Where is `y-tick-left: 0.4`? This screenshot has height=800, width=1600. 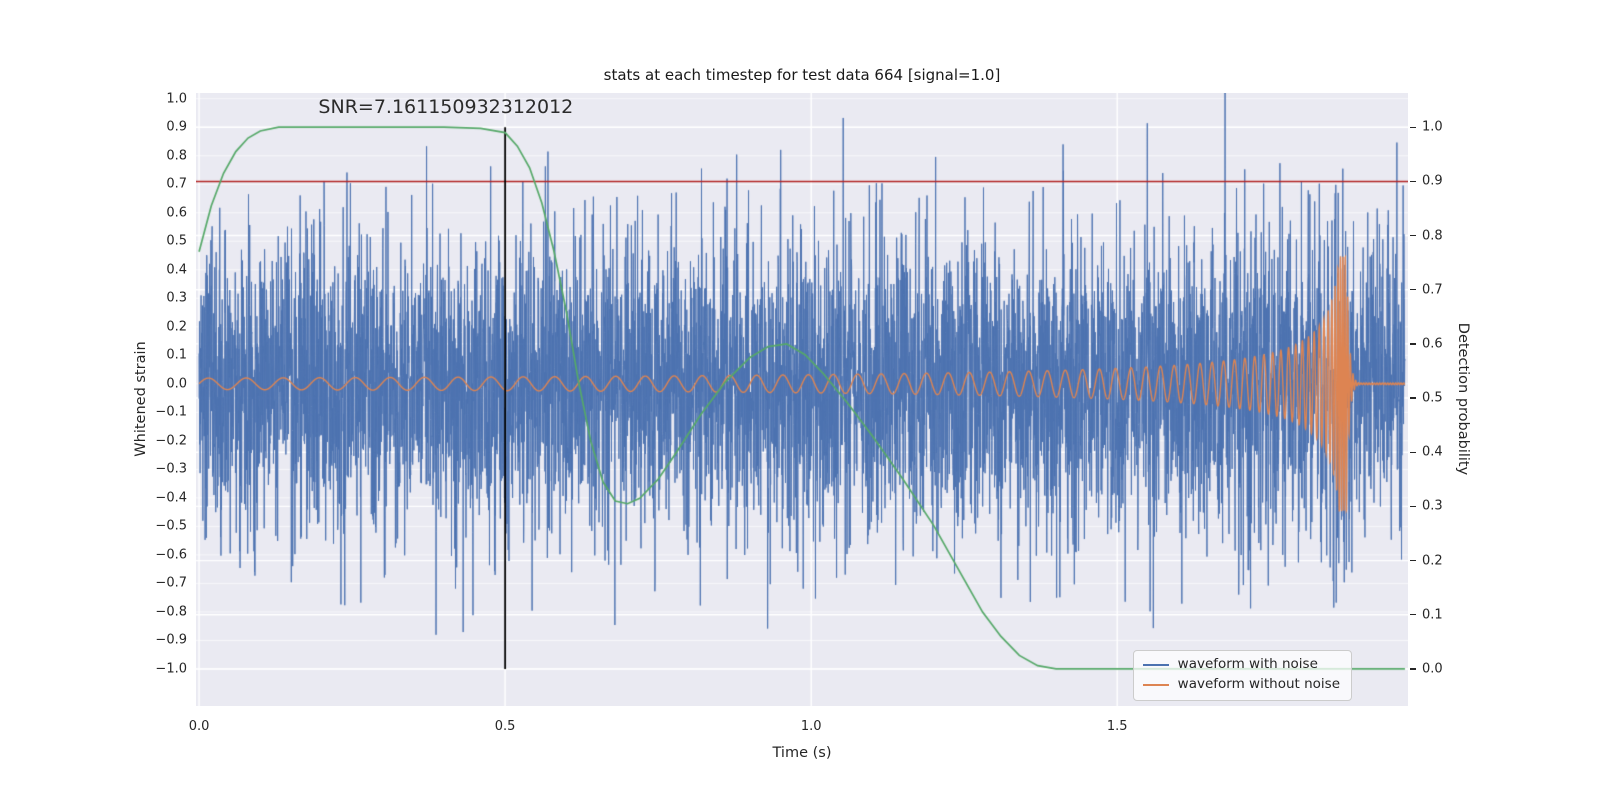 y-tick-left: 0.4 is located at coordinates (176, 270).